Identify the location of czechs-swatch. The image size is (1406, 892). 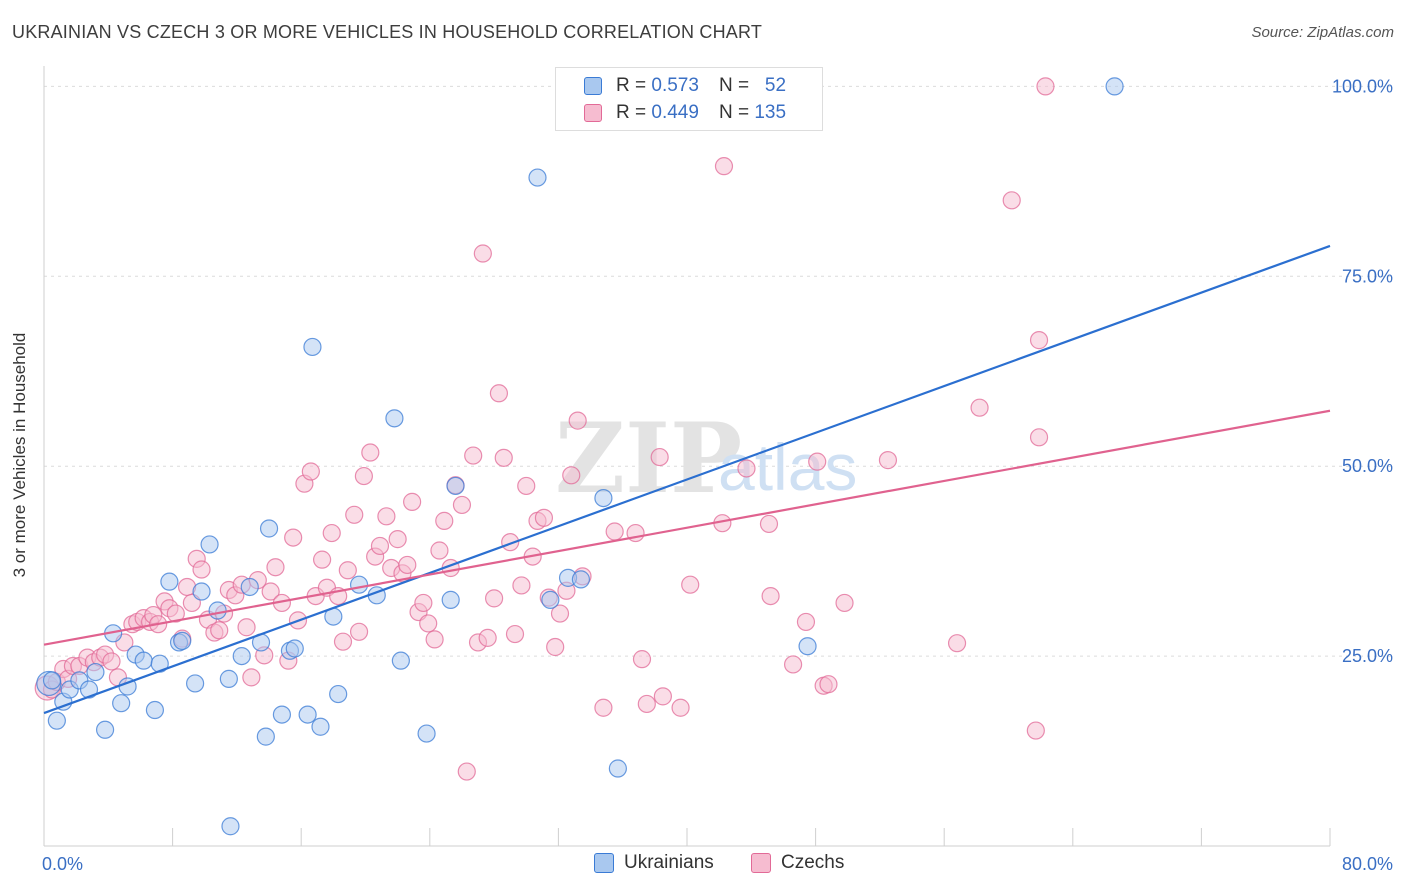
(593, 113).